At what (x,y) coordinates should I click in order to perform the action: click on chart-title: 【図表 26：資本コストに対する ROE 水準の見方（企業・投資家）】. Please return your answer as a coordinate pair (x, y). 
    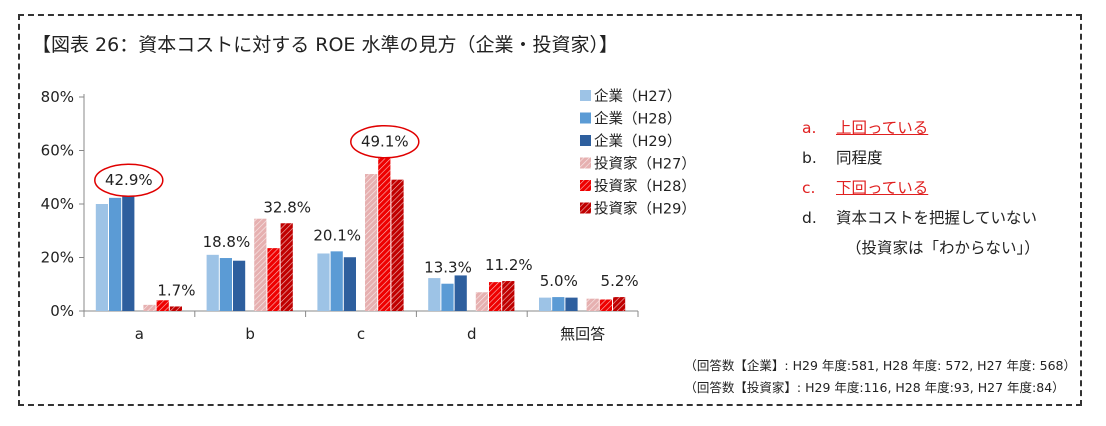
    Looking at the image, I should click on (325, 45).